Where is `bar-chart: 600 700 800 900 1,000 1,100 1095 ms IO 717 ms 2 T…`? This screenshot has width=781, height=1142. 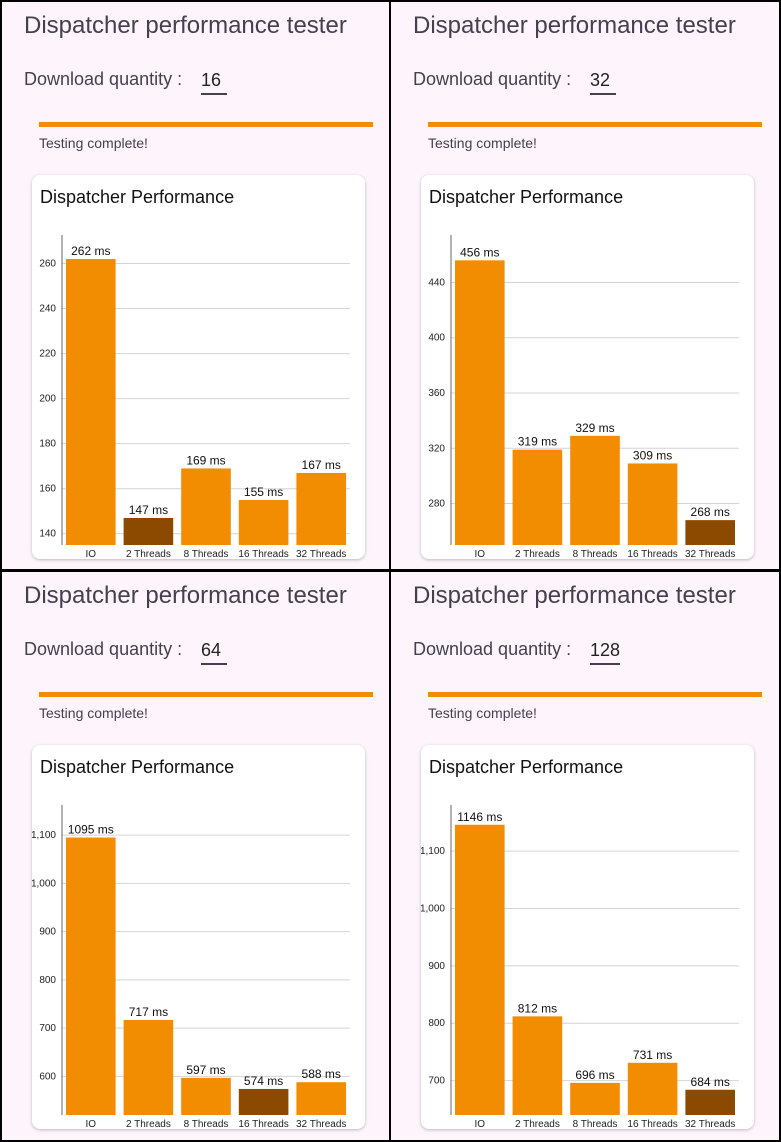
bar-chart: 600 700 800 900 1,000 1,100 1095 ms IO 717 ms 2 T… is located at coordinates (191, 967).